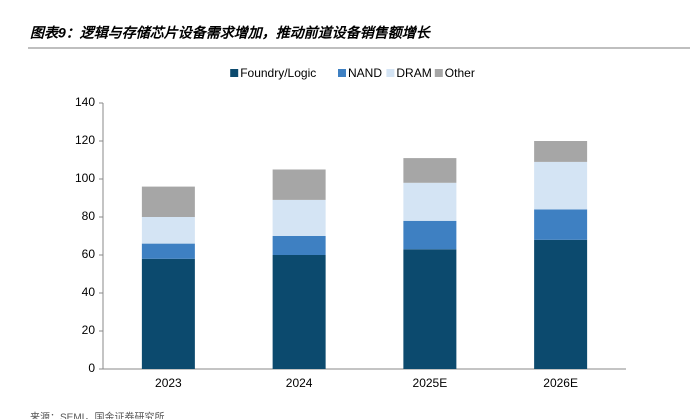 The height and width of the screenshot is (419, 696). What do you see at coordinates (89, 330) in the screenshot?
I see `y-tick-label: 20` at bounding box center [89, 330].